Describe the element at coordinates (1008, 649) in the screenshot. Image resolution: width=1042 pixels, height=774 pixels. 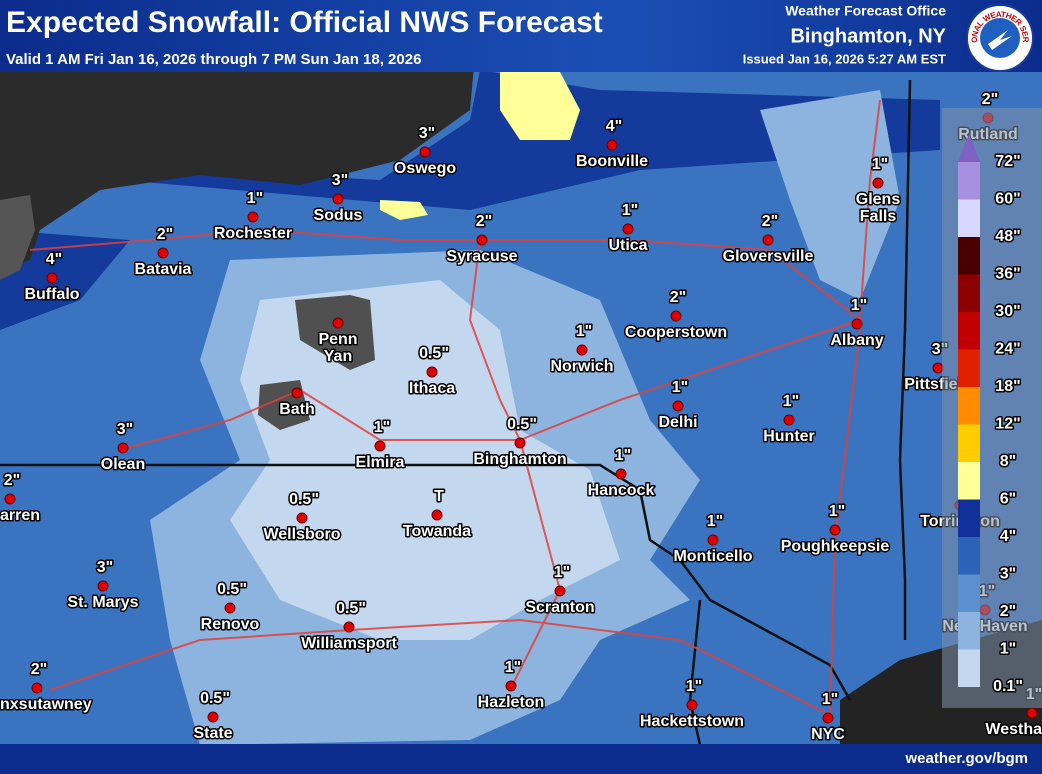
I see `legend-label: 1"` at that location.